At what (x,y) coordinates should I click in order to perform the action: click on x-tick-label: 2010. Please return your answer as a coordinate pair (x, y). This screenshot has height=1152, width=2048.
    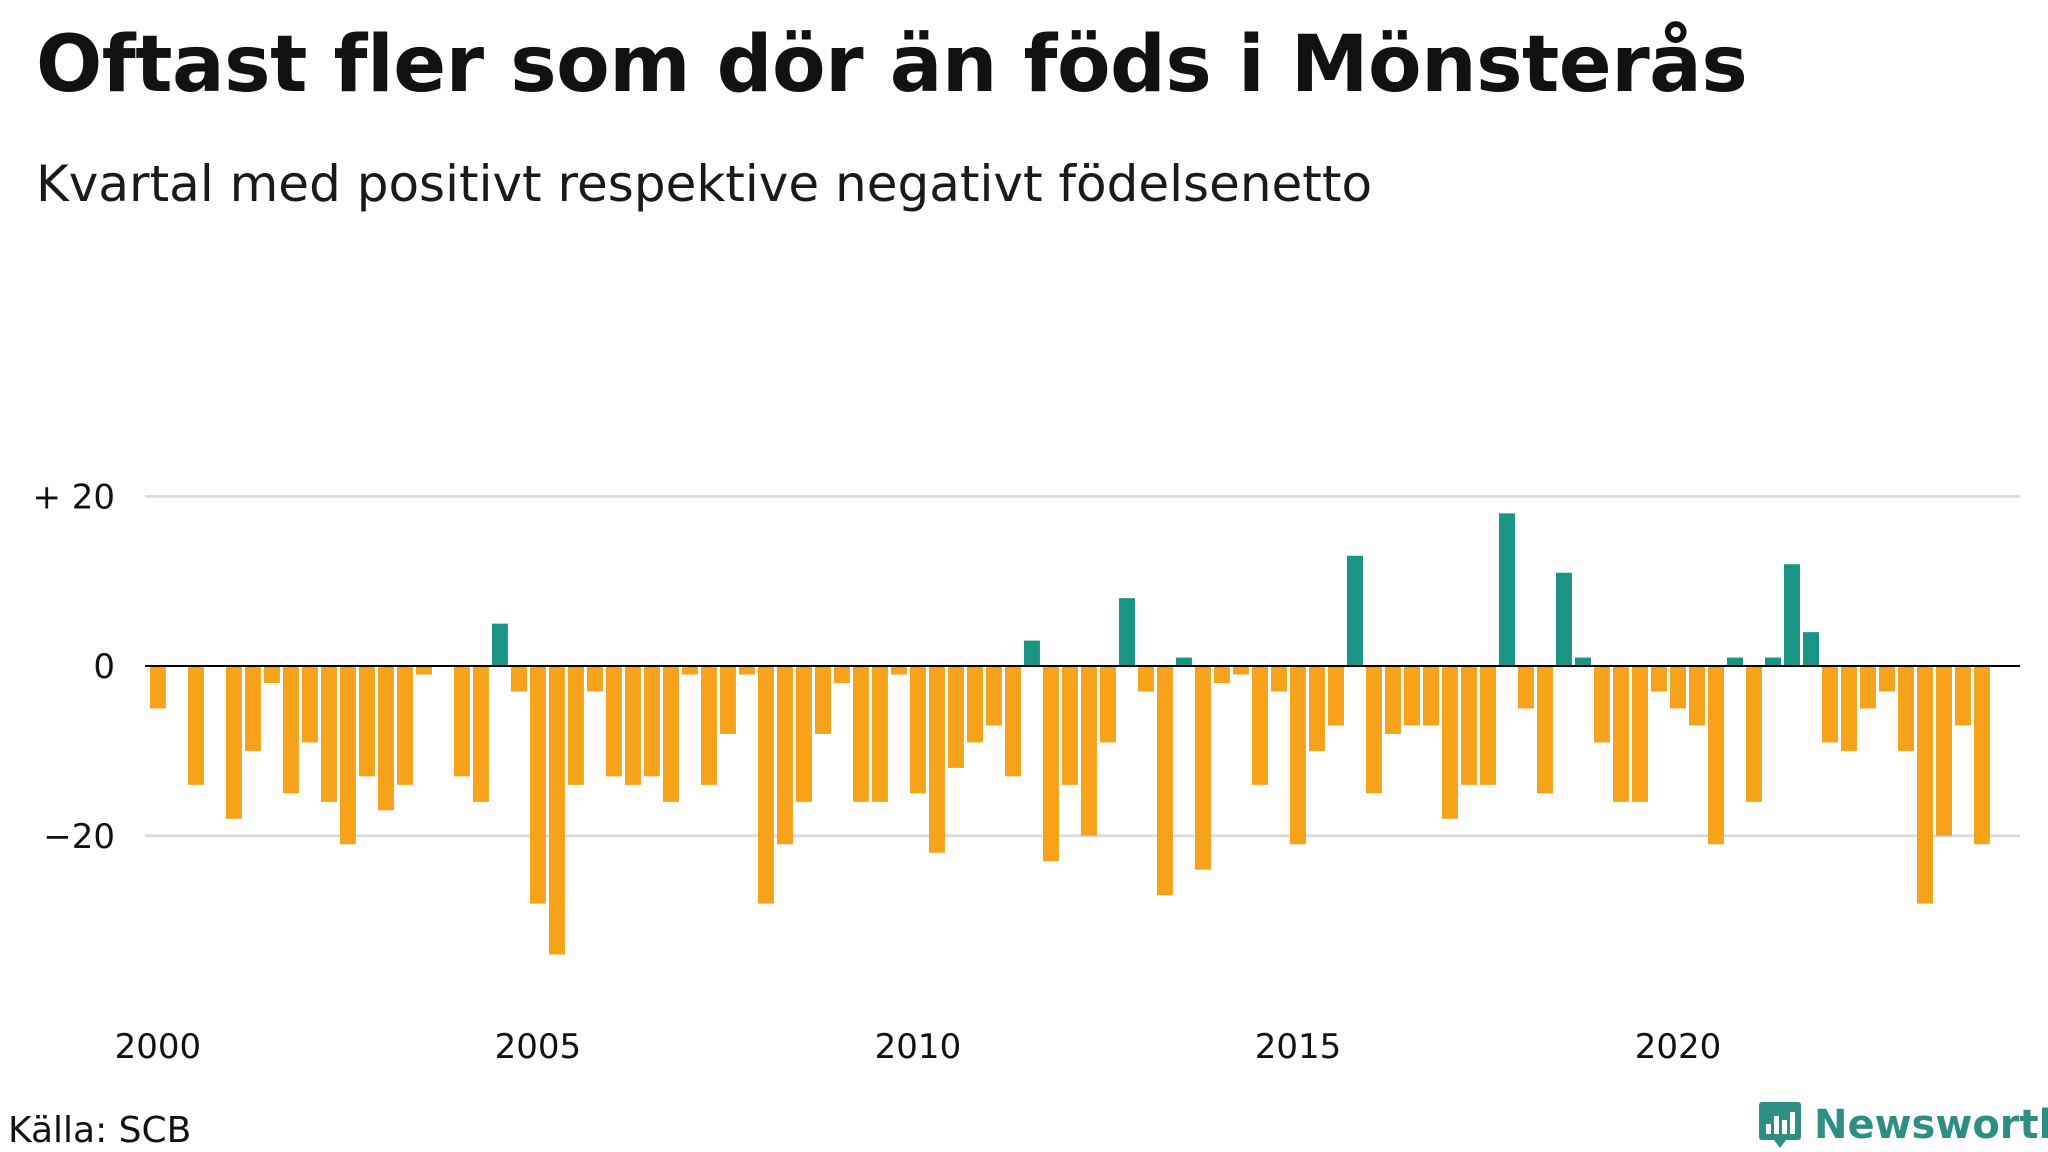
    Looking at the image, I should click on (918, 1047).